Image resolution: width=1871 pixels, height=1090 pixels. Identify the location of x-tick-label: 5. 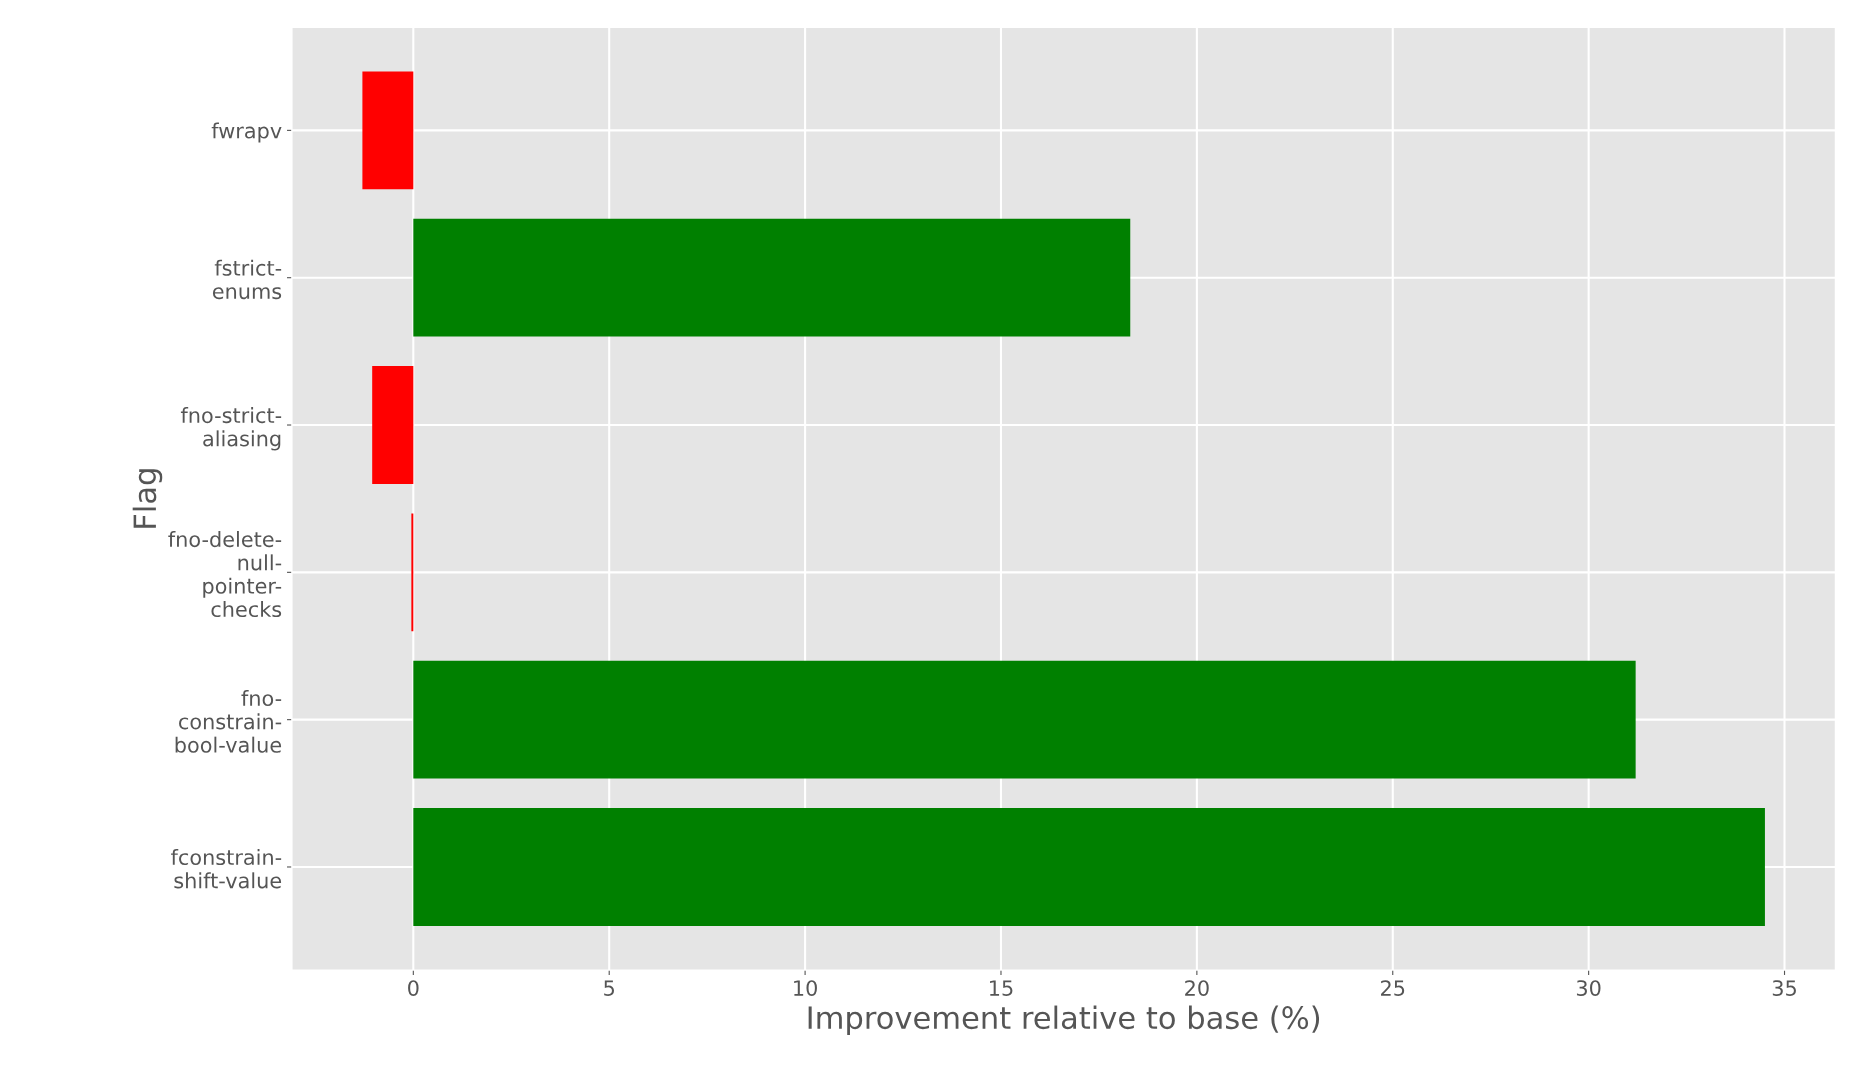
(609, 988).